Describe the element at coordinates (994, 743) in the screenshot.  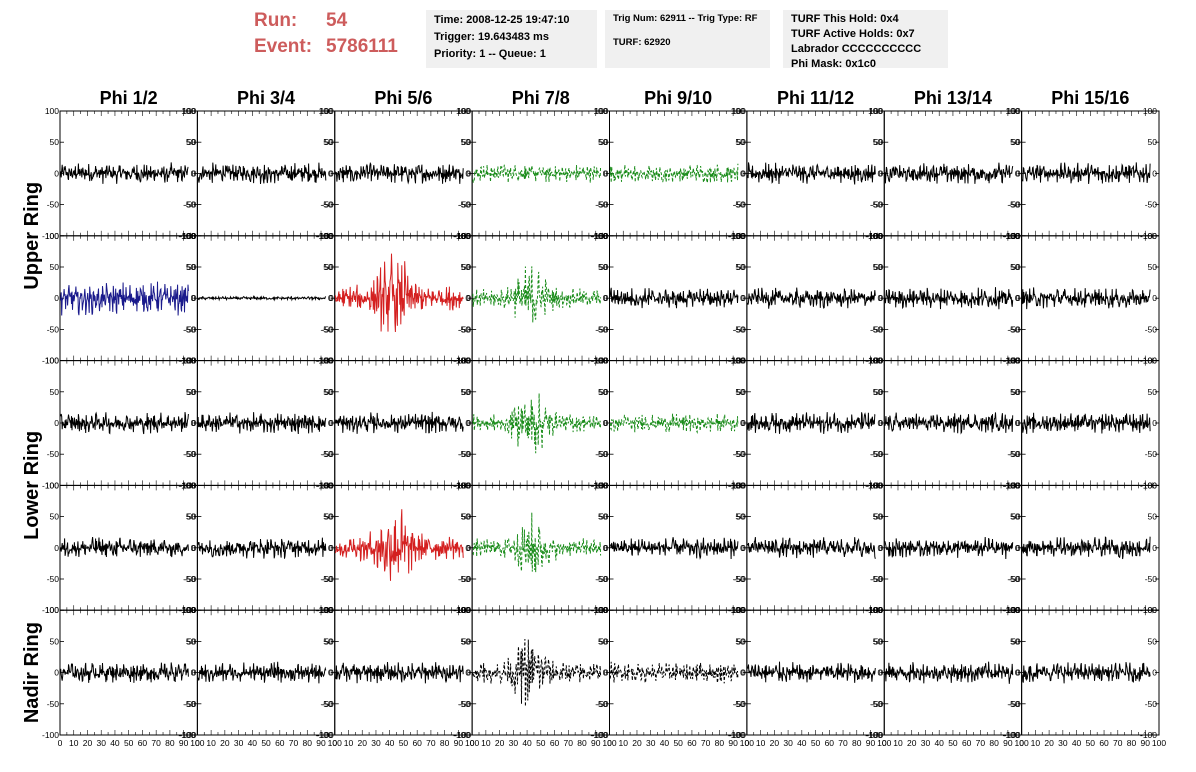
I see `x-tick-label: 80` at that location.